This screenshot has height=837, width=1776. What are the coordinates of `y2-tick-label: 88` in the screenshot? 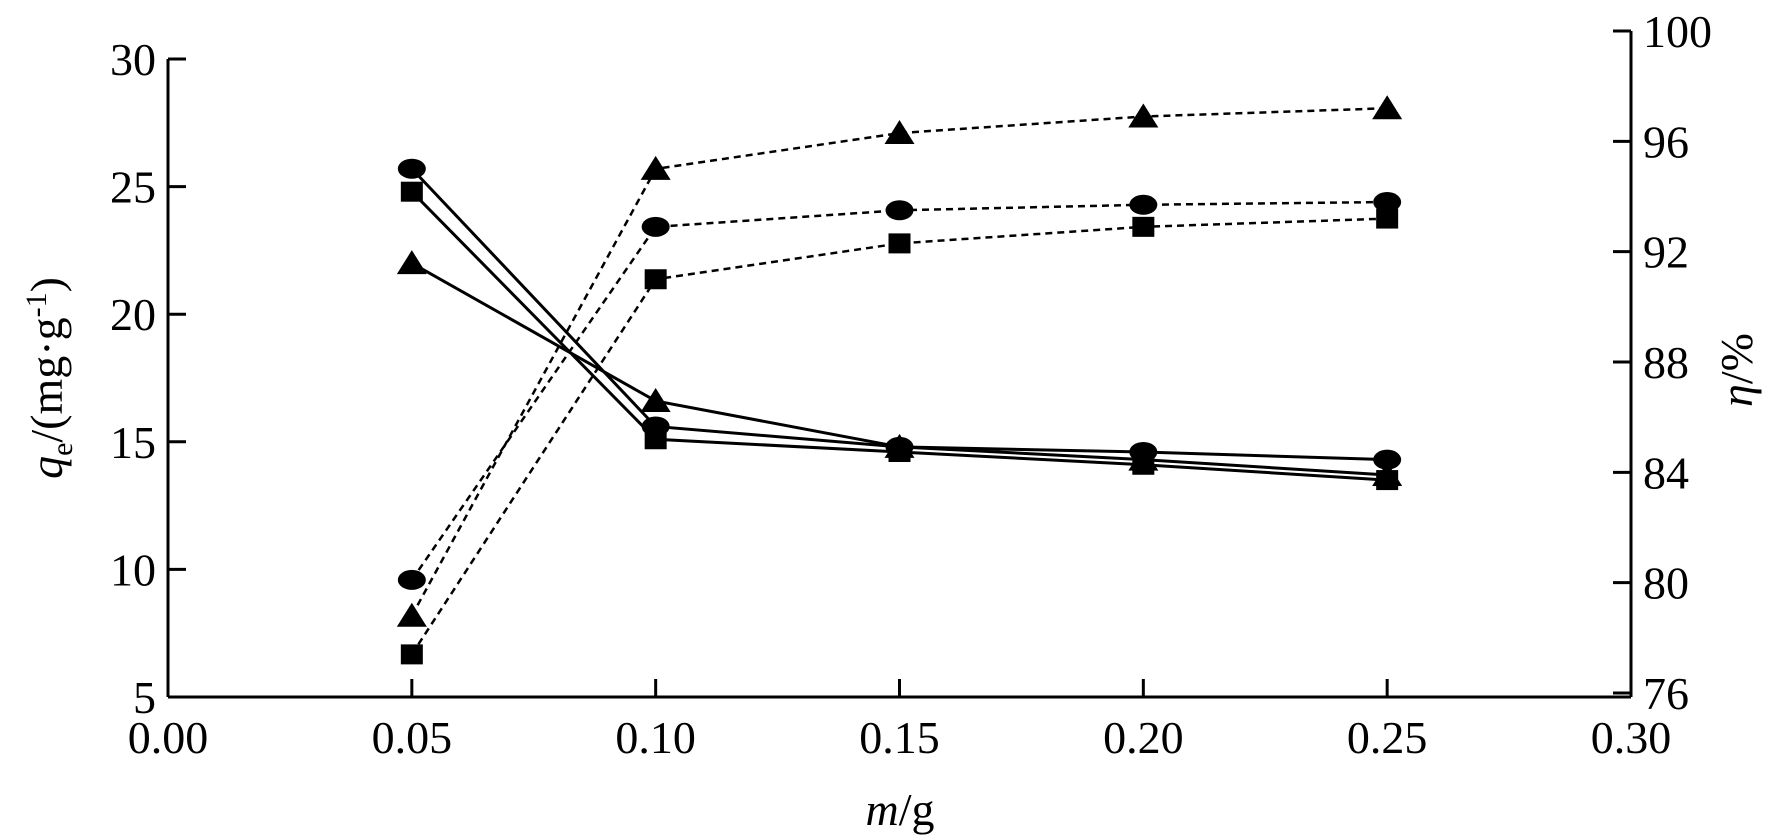 It's located at (1666, 362).